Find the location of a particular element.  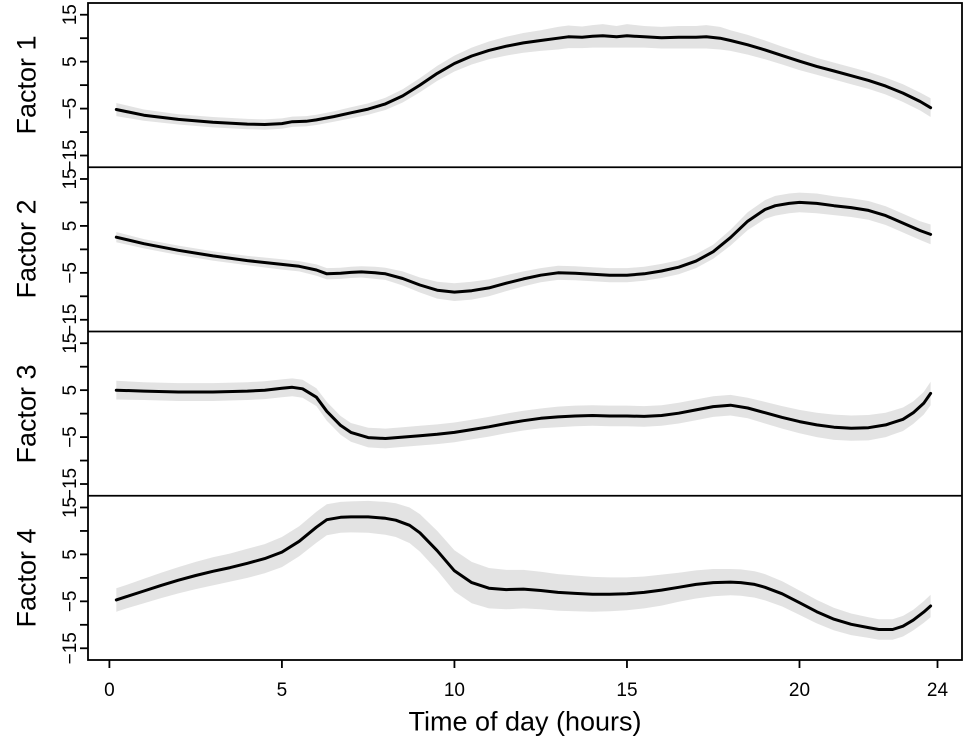

x-axis-title: Time of day (hours) is located at coordinates (525, 721).